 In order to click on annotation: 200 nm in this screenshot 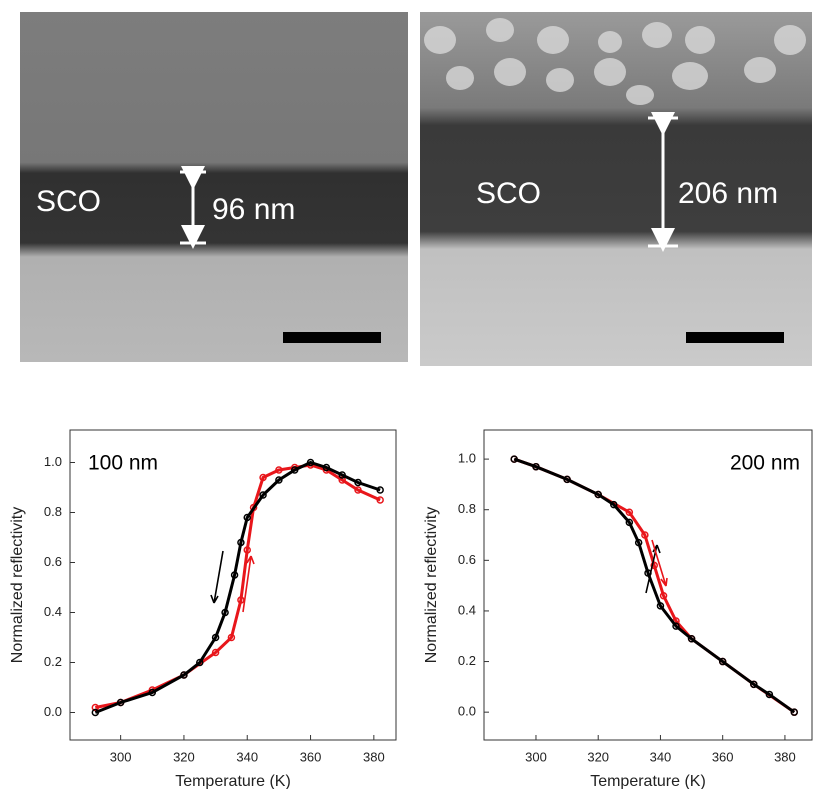, I will do `click(765, 463)`.